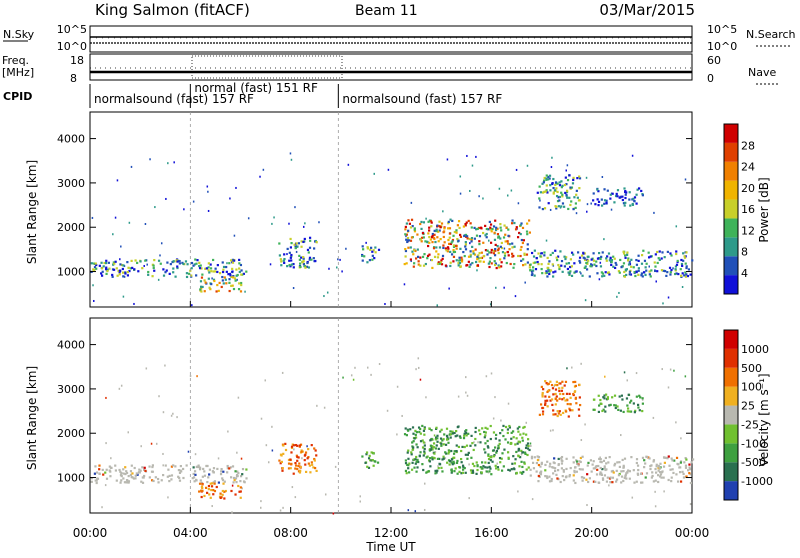  Describe the element at coordinates (771, 34) in the screenshot. I see `nsearch-label: N.Search` at that location.